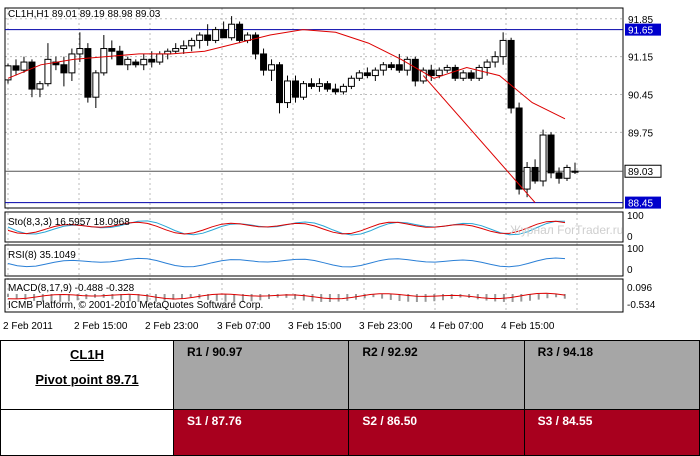  Describe the element at coordinates (87, 432) in the screenshot. I see `empty-cell` at that location.